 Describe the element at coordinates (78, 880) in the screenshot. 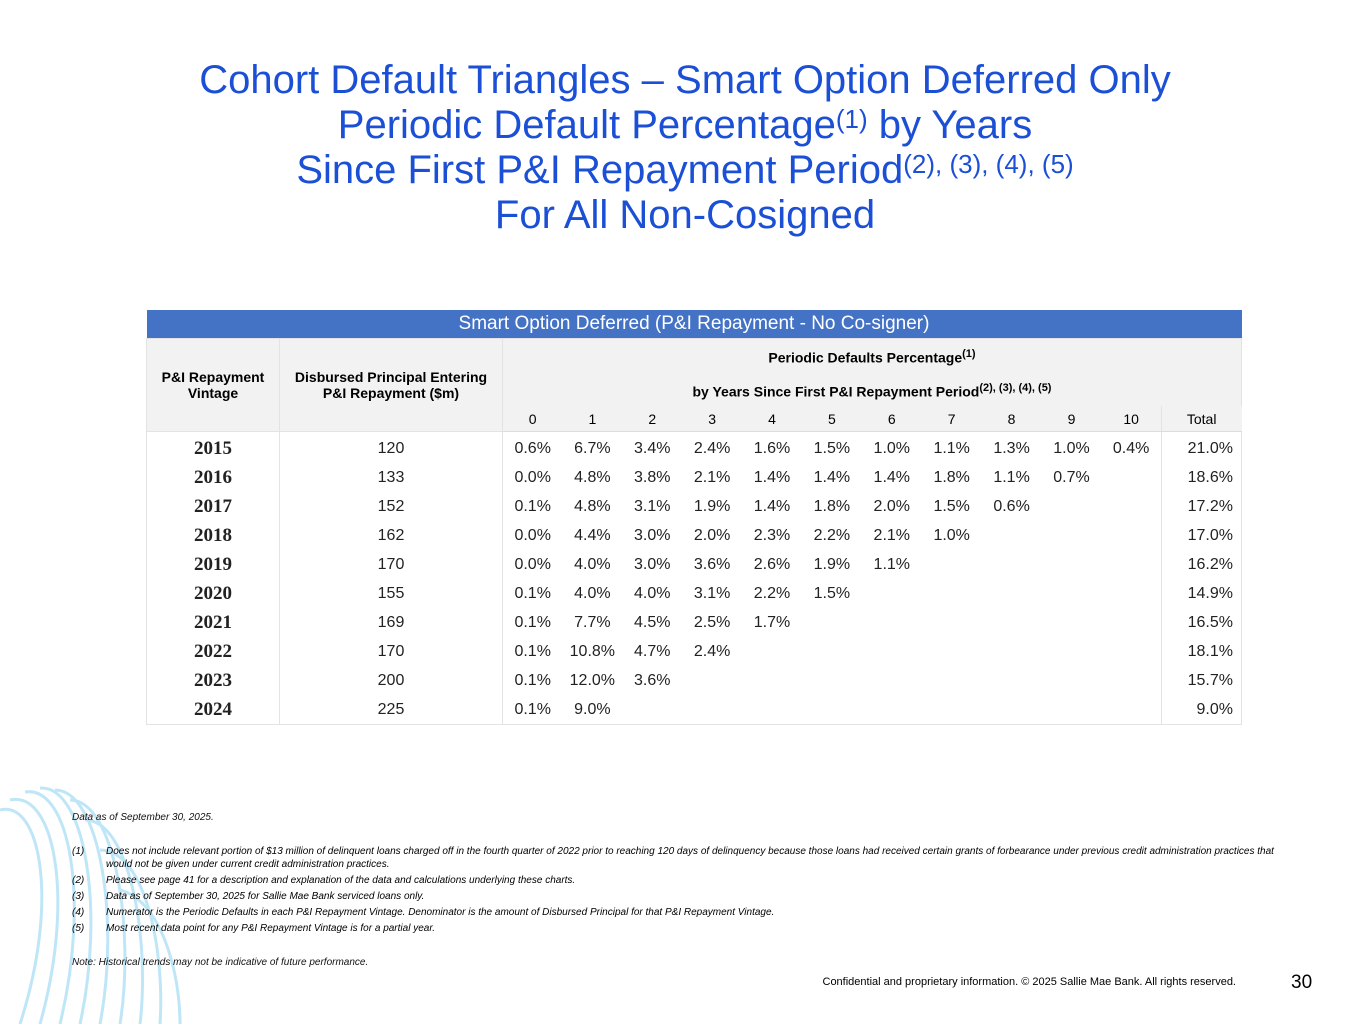

I see `footnote-marker: (2)` at that location.